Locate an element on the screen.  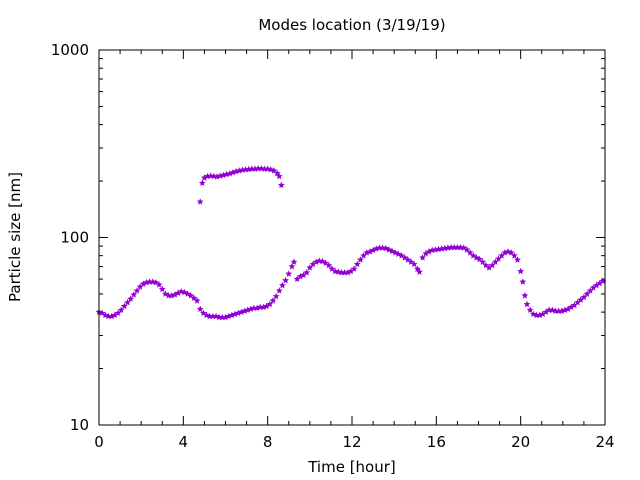
x-tick-label: 24 is located at coordinates (604, 442).